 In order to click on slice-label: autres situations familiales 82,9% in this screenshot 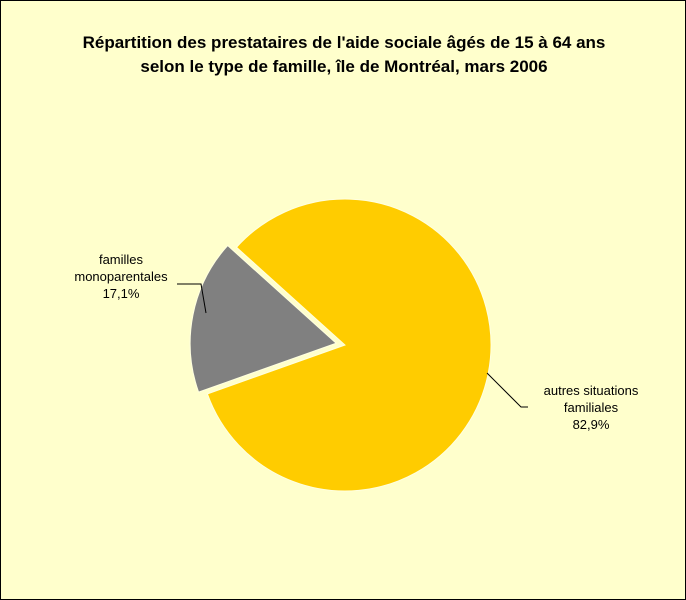, I will do `click(591, 407)`.